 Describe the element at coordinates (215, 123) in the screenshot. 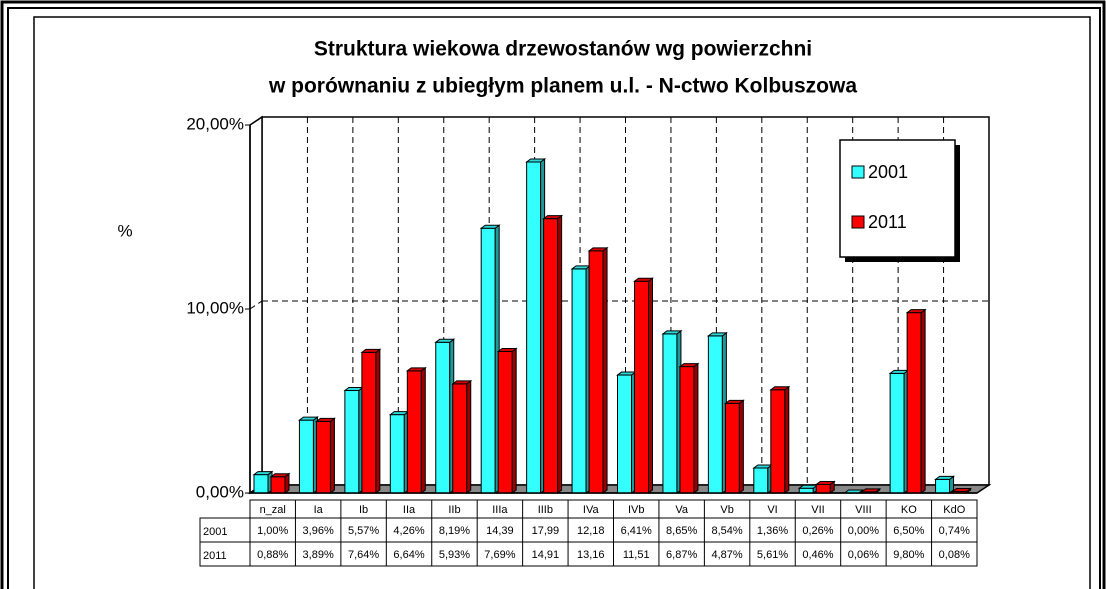

I see `y-tick-label: 20,00%` at that location.